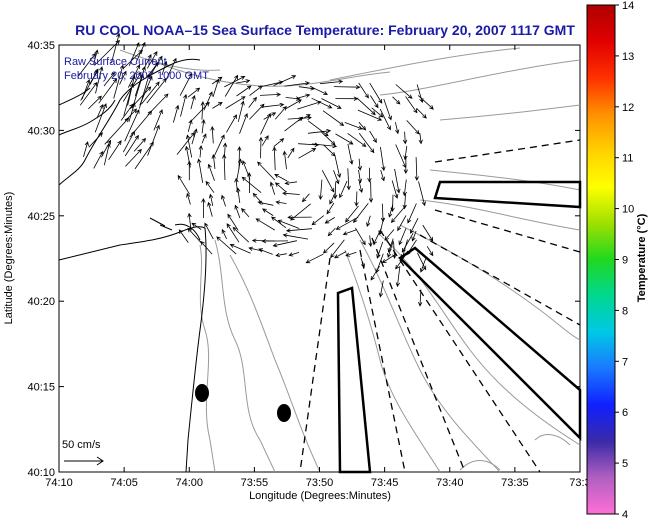 This screenshot has width=651, height=519. I want to click on colorbar-ticks: 14 13 12 11 10 9 8 7 6 5 4, so click(624, 259).